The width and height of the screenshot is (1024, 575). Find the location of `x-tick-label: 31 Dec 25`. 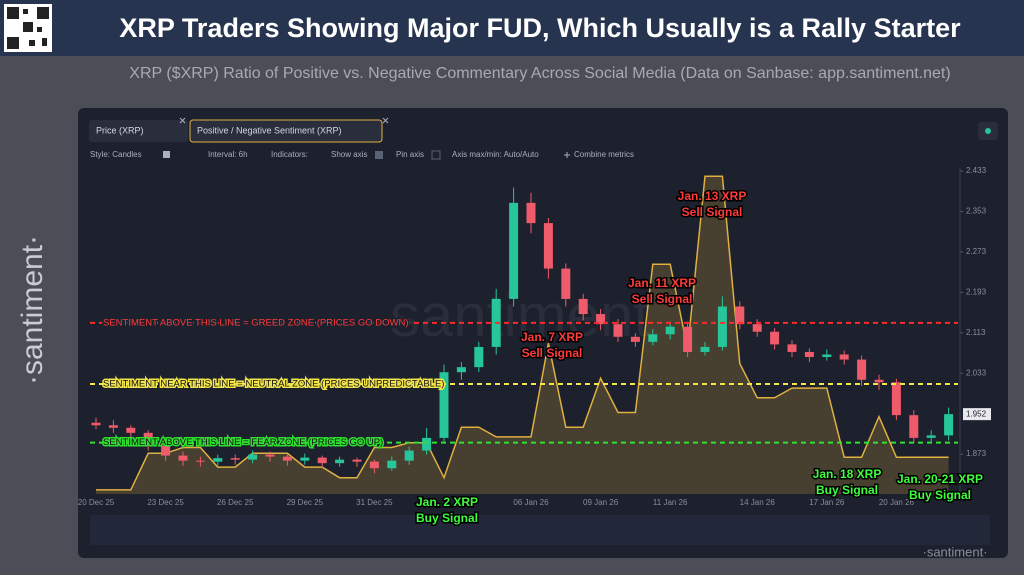

x-tick-label: 31 Dec 25 is located at coordinates (374, 502).